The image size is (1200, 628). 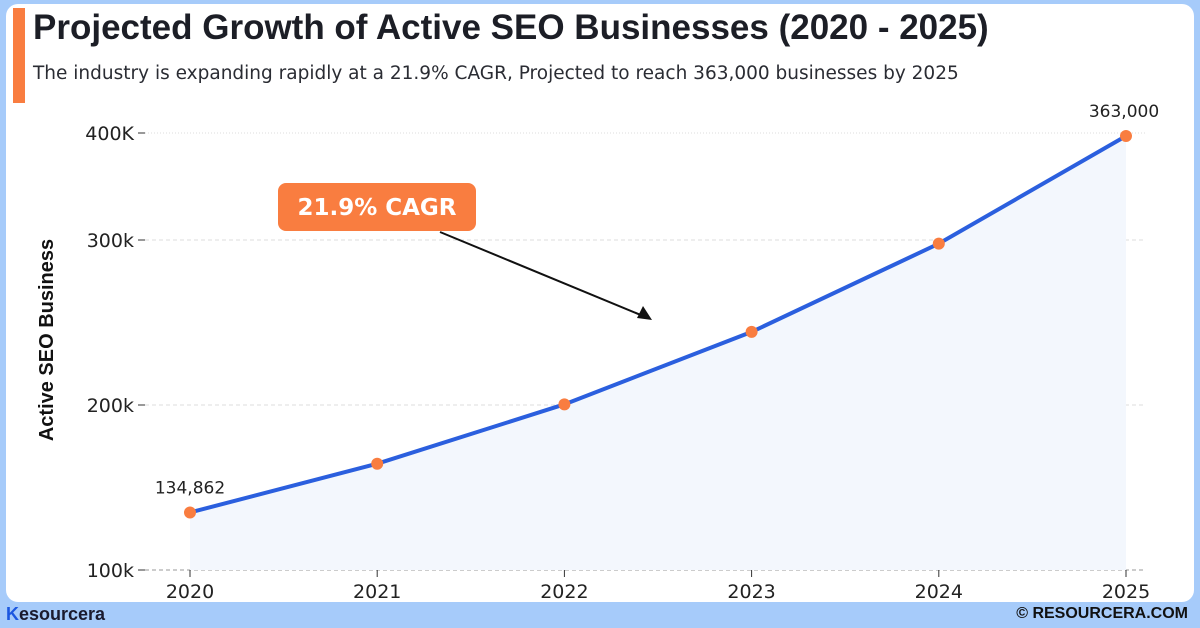 I want to click on cagr-badge, so click(x=377, y=207).